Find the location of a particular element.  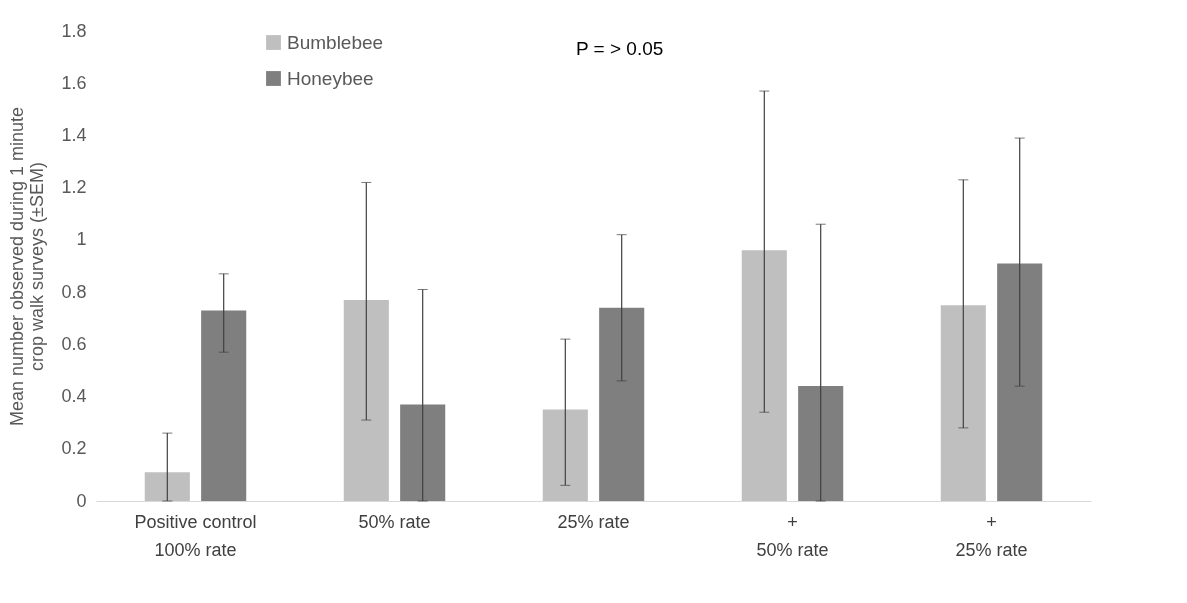

y-tick-label: 0.8 is located at coordinates (74, 291).